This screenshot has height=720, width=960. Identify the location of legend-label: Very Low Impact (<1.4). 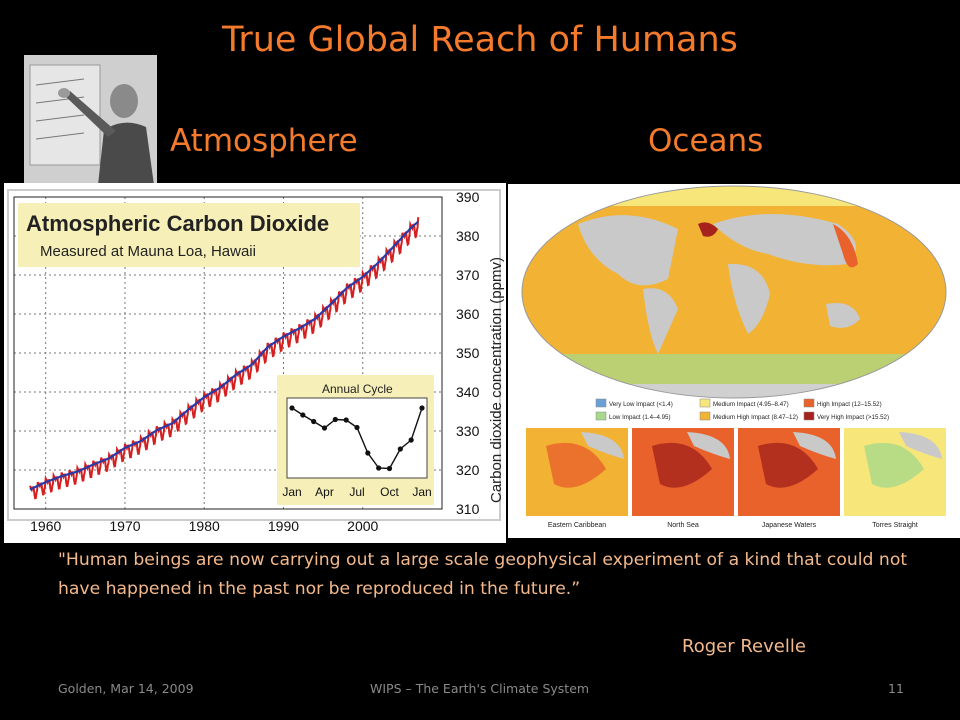
(641, 404).